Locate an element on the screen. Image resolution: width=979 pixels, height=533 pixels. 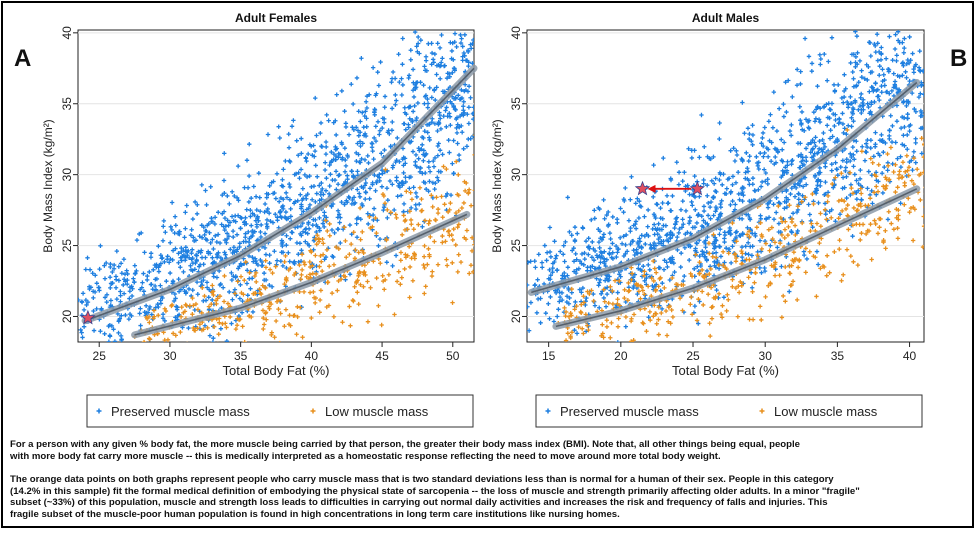
x-tick-label: 45 is located at coordinates (382, 356).